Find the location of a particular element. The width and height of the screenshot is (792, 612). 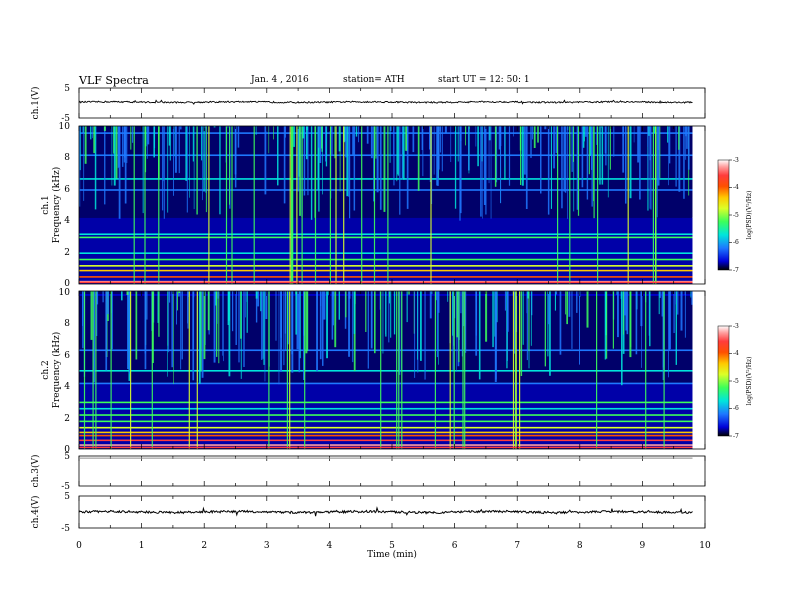

ch1-spec-ytick-6: 6 is located at coordinates (67, 190).